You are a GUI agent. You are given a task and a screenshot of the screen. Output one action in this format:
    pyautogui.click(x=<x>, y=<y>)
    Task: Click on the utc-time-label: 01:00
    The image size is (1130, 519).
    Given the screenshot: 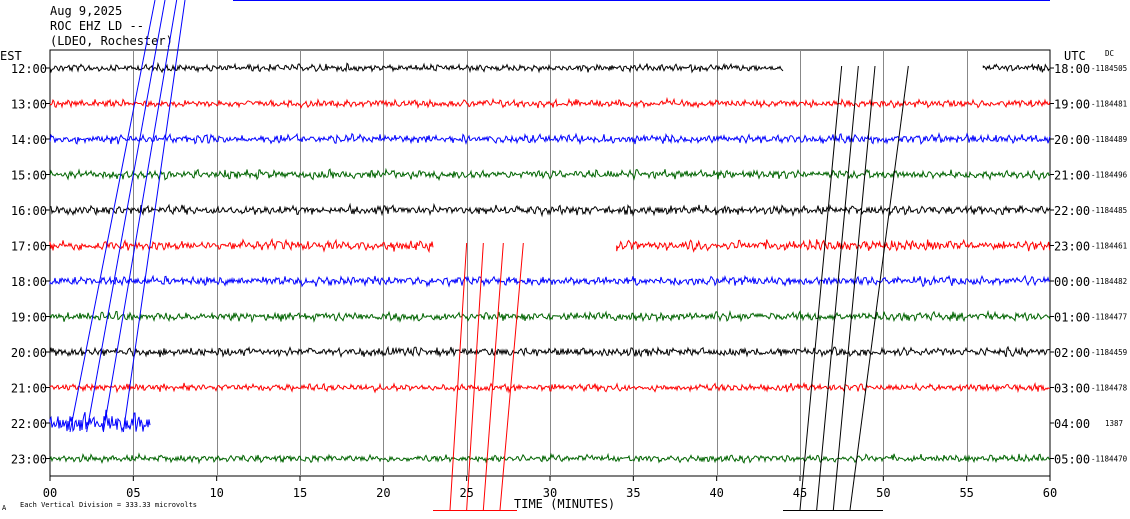 What is the action you would take?
    pyautogui.click(x=1072, y=318)
    